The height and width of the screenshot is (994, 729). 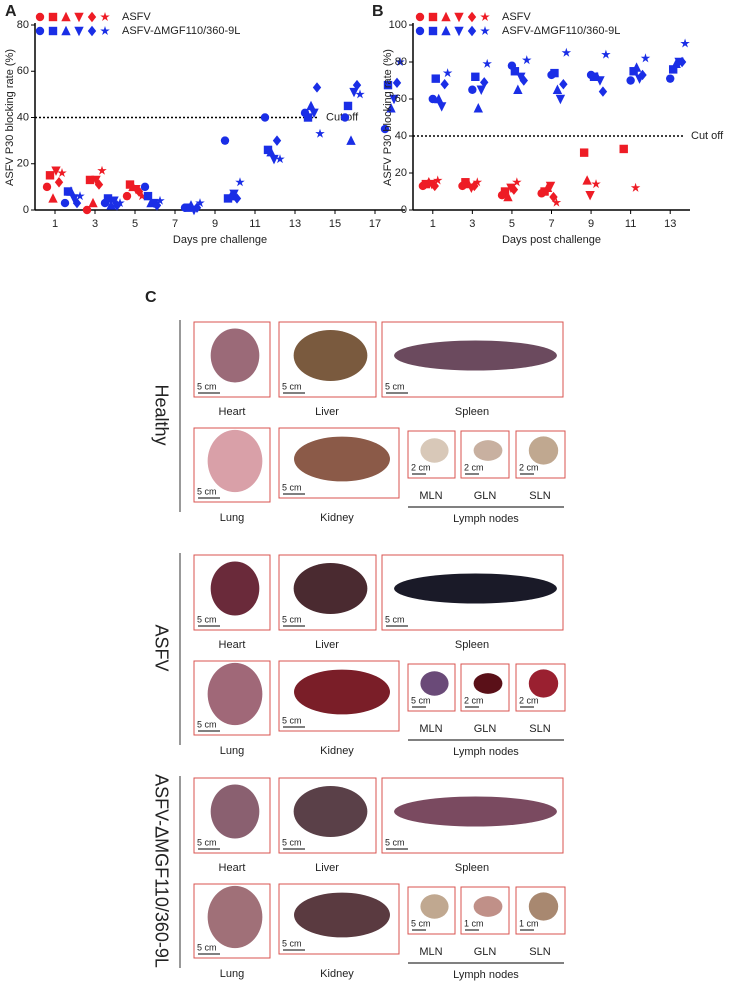 What do you see at coordinates (539, 729) in the screenshot?
I see `organ-label: SLN` at bounding box center [539, 729].